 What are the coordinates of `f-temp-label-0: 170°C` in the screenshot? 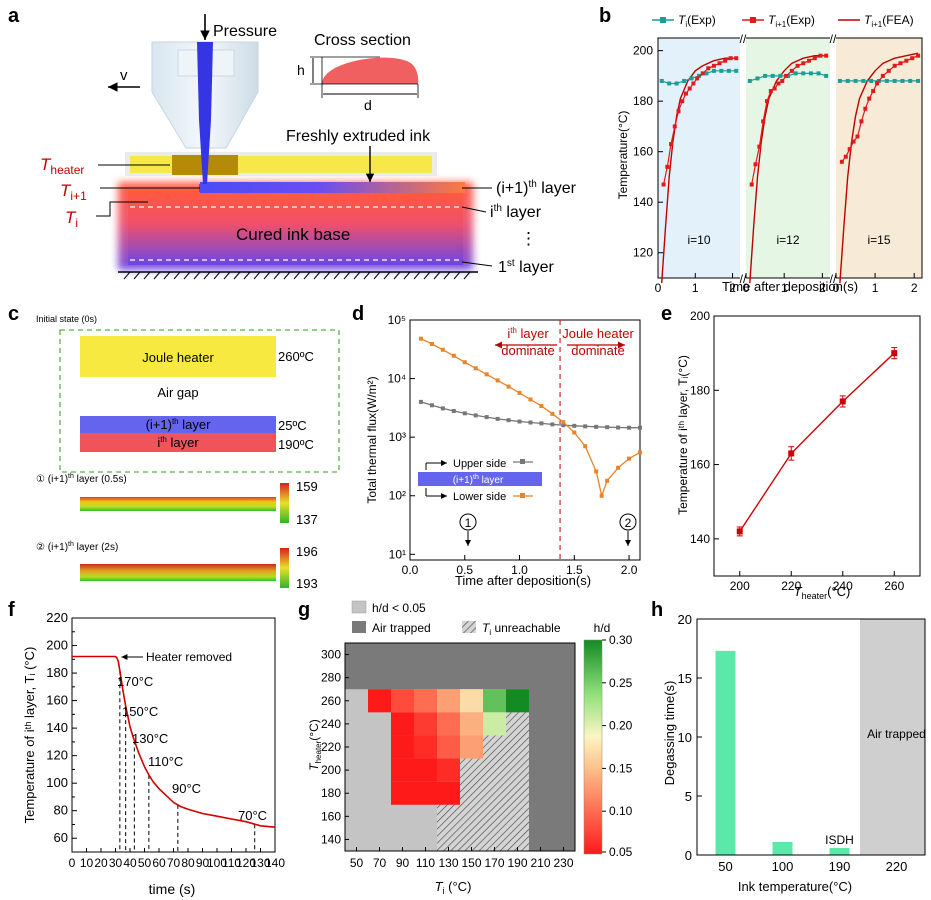 It's located at (135, 681).